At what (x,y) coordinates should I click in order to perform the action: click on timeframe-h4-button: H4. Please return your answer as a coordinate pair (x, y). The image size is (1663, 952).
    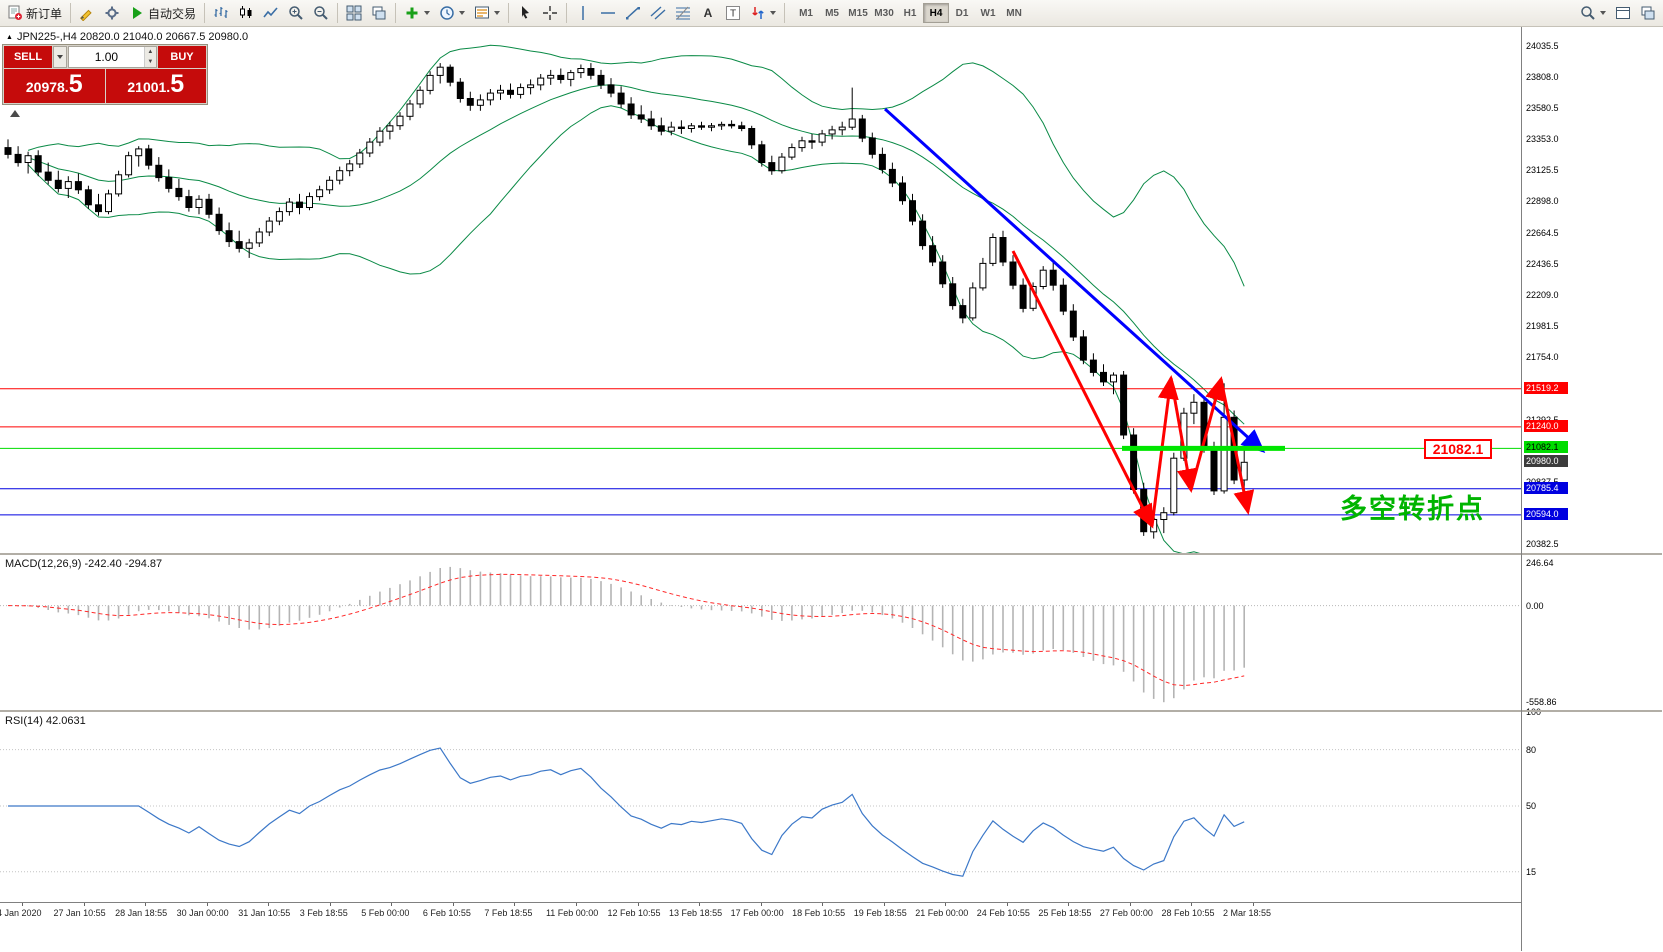
    Looking at the image, I should click on (936, 13).